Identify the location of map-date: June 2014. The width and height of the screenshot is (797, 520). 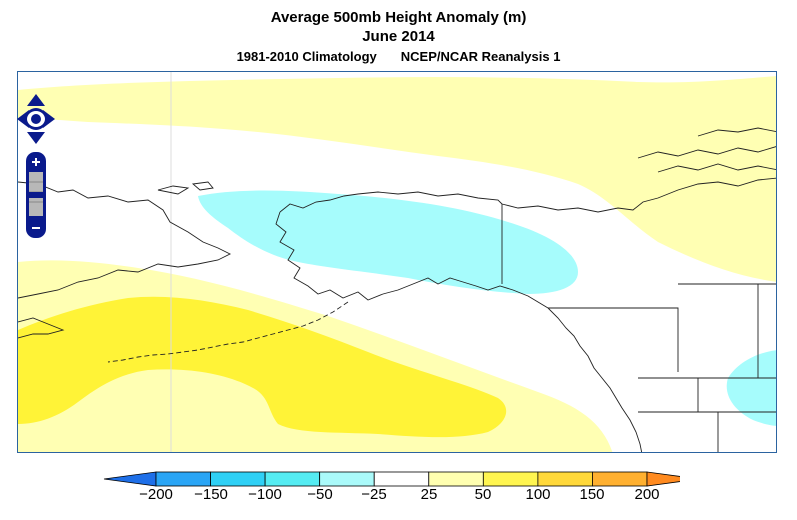
(398, 36).